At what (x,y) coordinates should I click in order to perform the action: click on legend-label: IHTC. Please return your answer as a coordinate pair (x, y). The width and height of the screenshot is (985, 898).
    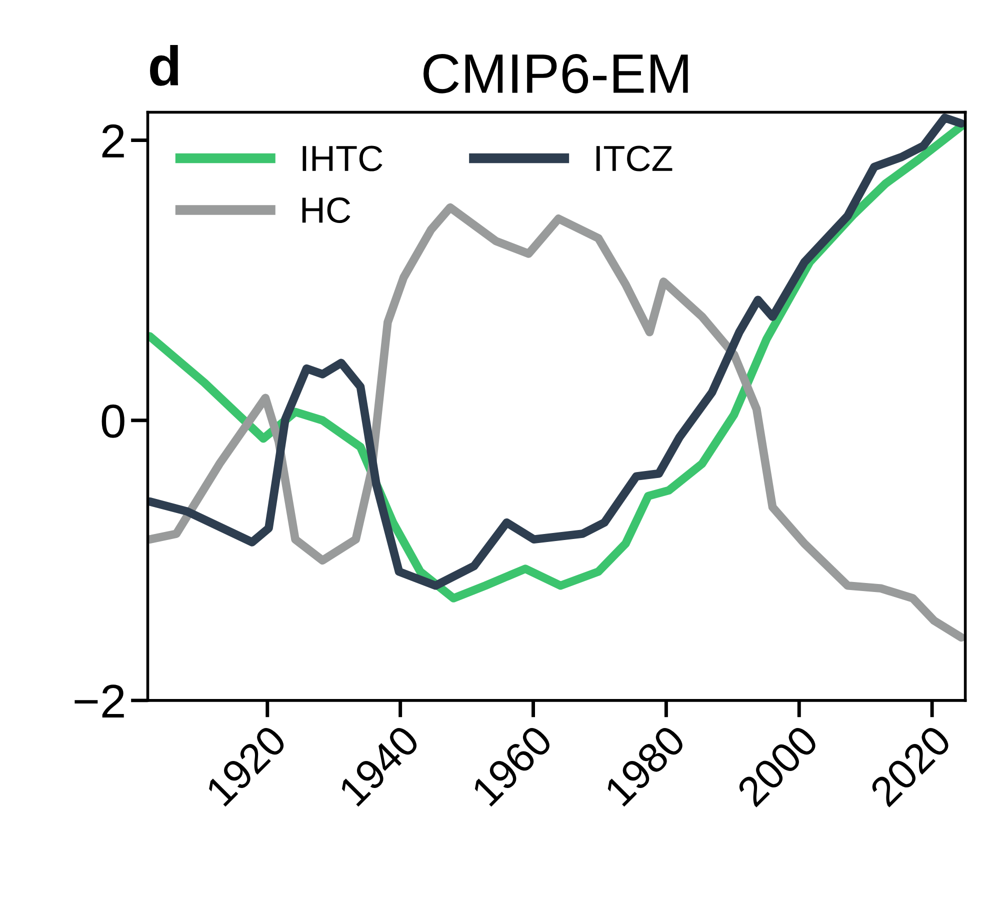
    Looking at the image, I should click on (342, 159).